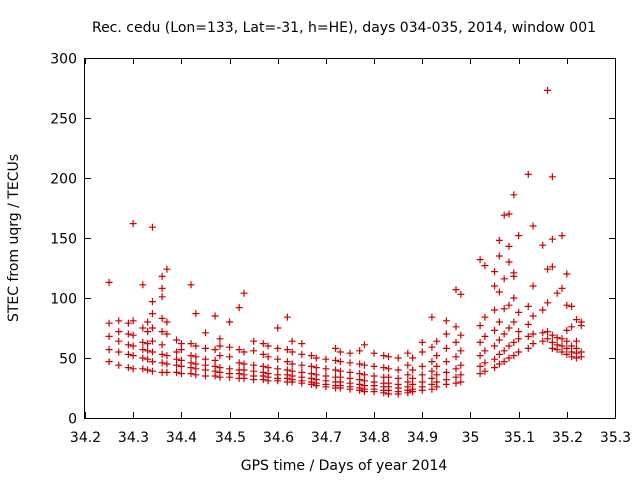  What do you see at coordinates (181, 438) in the screenshot?
I see `x-tick-label: 34.4` at bounding box center [181, 438].